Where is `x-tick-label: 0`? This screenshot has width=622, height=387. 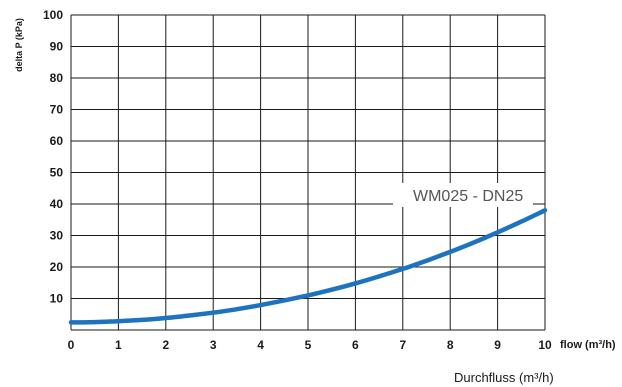 x-tick-label: 0 is located at coordinates (71, 345).